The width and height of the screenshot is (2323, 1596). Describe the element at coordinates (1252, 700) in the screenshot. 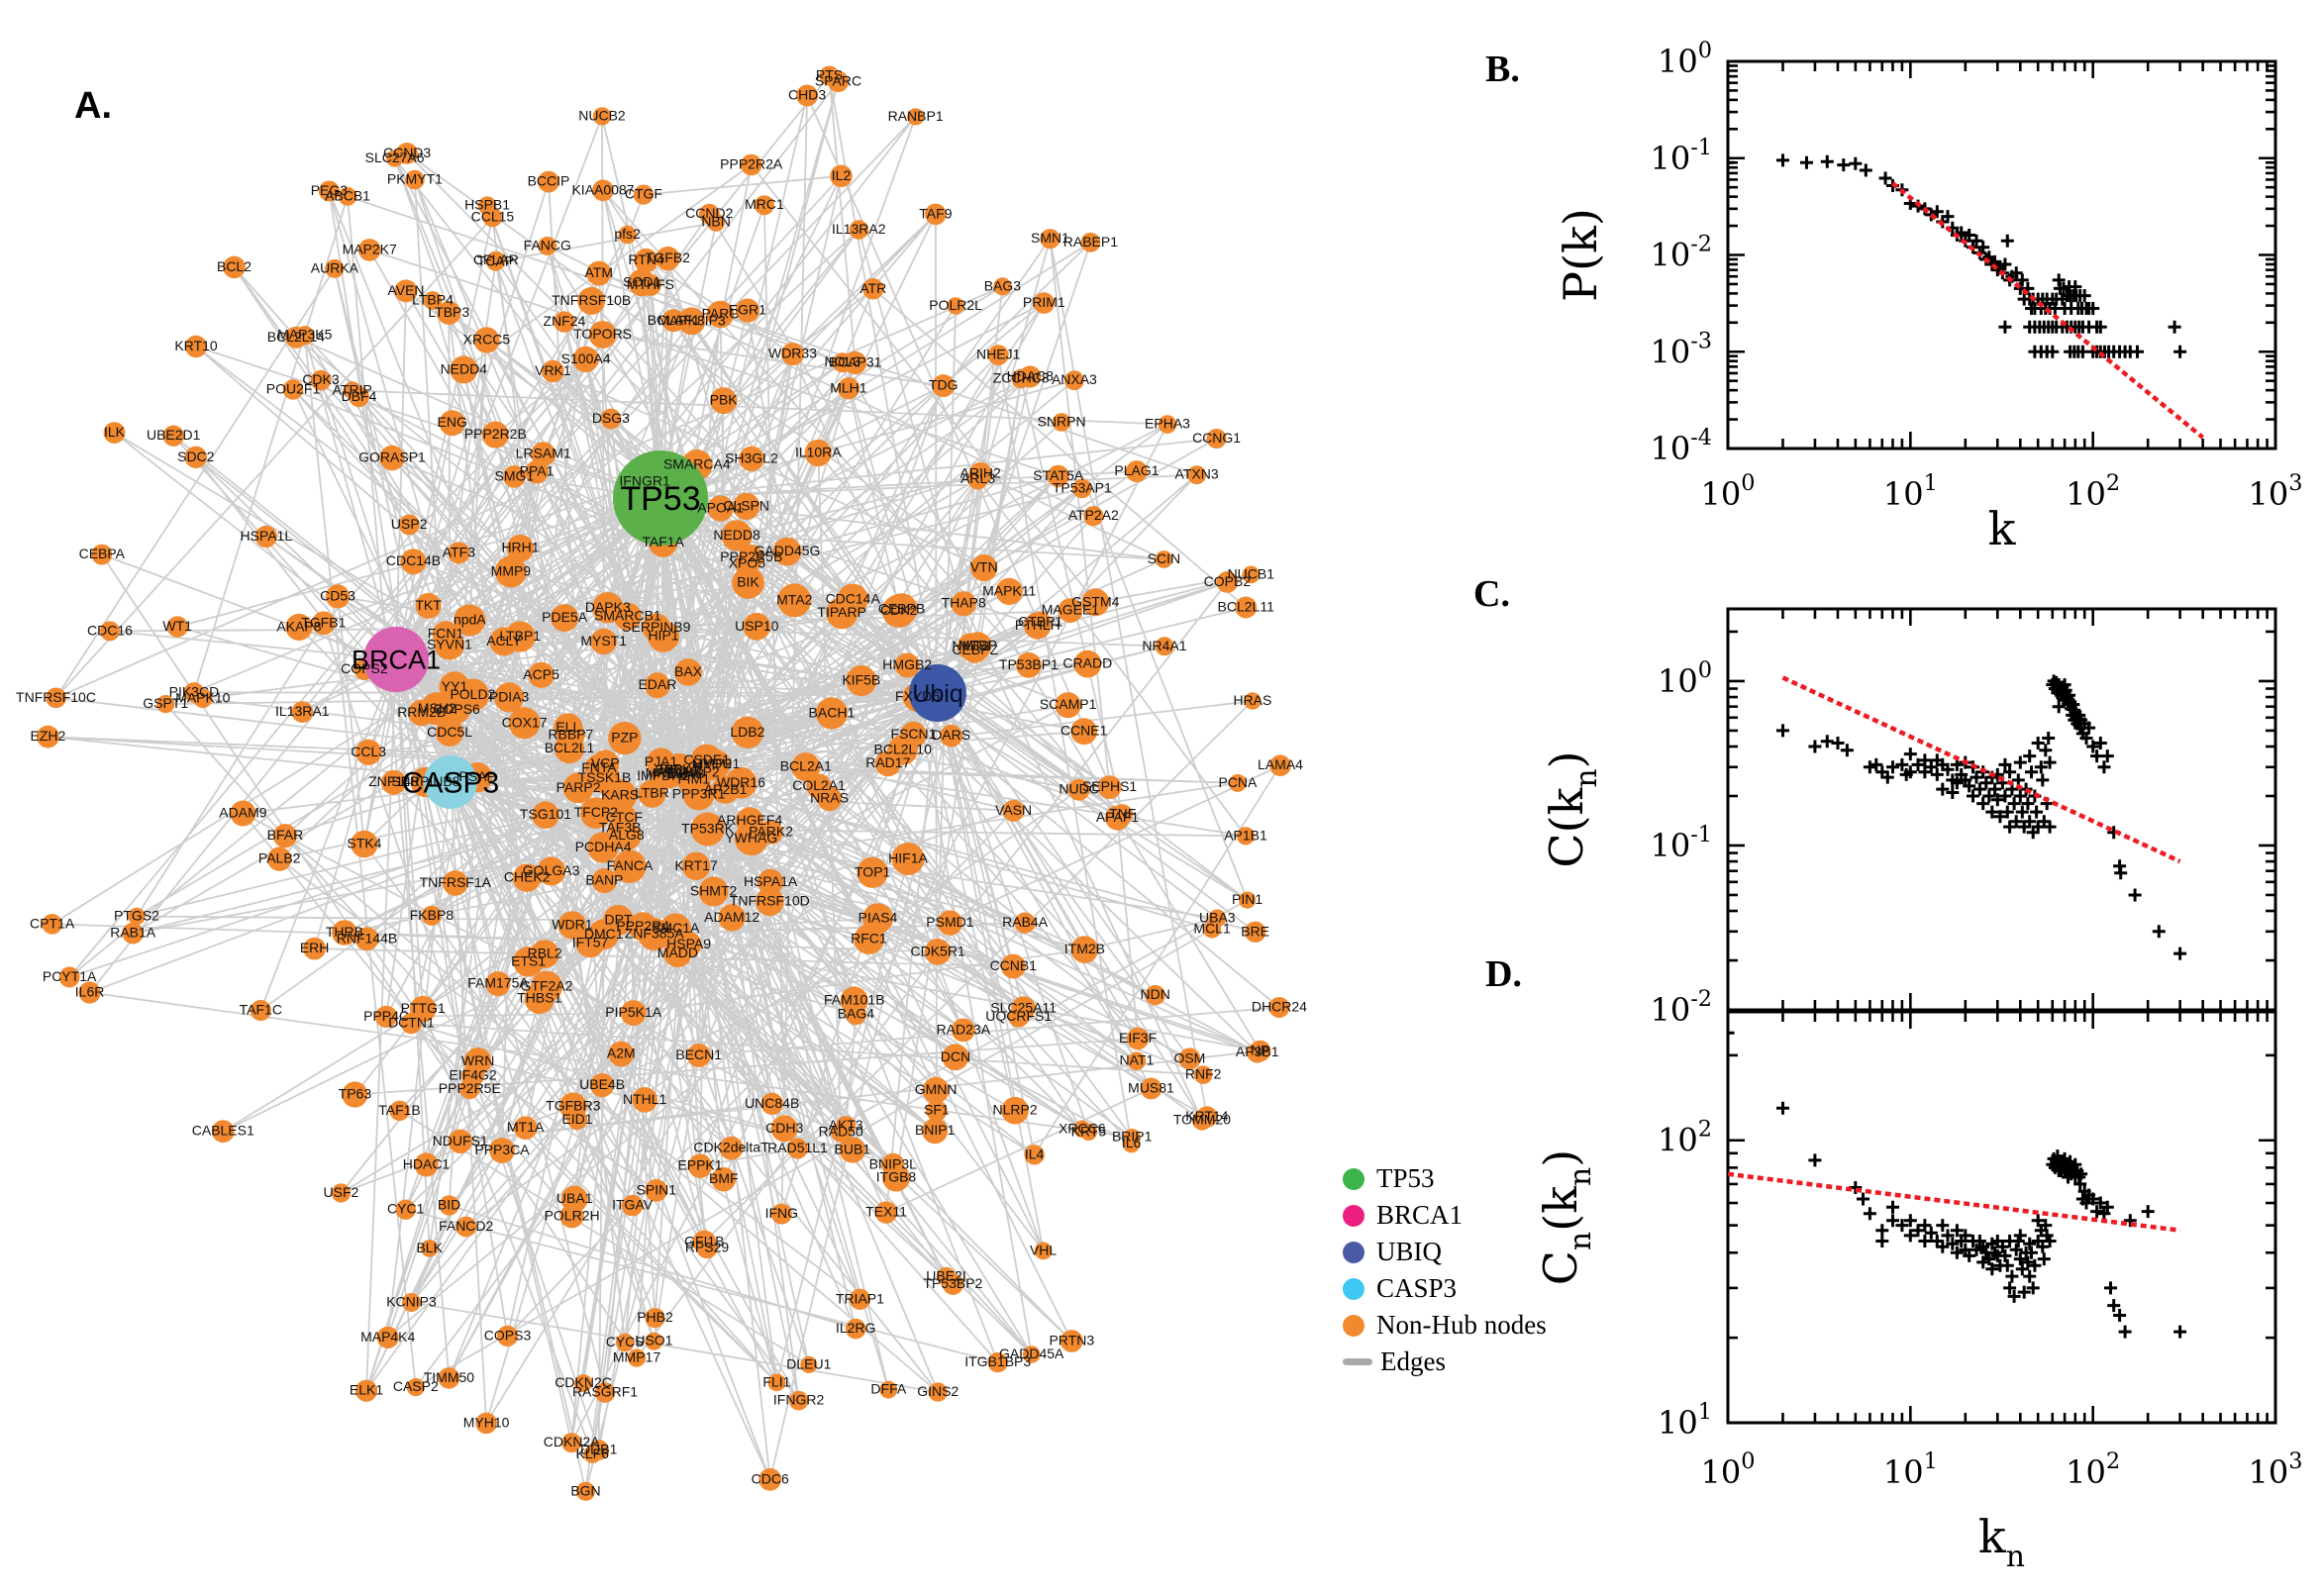

I see `network-node-label: HRAS` at that location.